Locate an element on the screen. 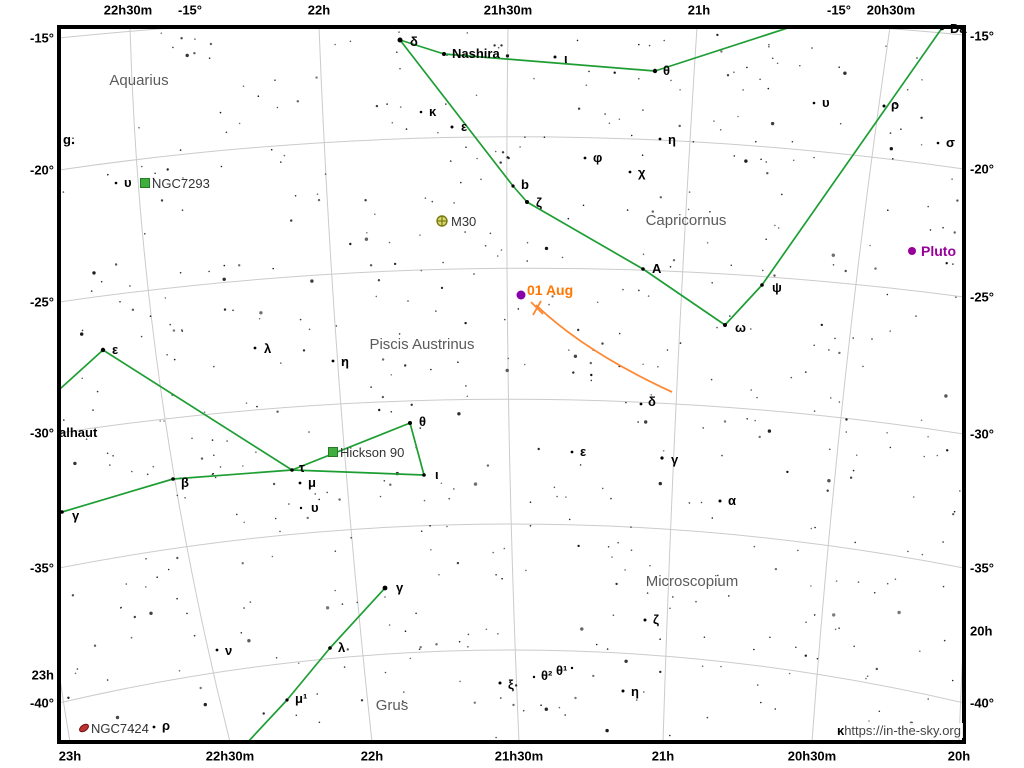 This screenshot has height=768, width=1024. axis-label-right--15°: -15° is located at coordinates (982, 36).